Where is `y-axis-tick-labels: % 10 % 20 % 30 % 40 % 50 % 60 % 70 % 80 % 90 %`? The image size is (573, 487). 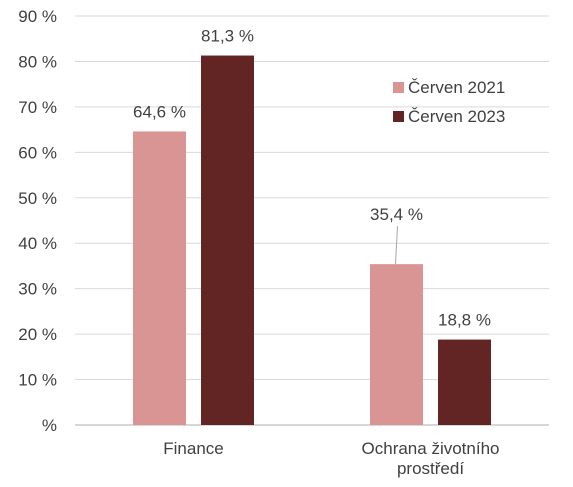 y-axis-tick-labels: % 10 % 20 % 30 % 40 % 50 % 60 % 70 % 80 % 90 % is located at coordinates (37, 221).